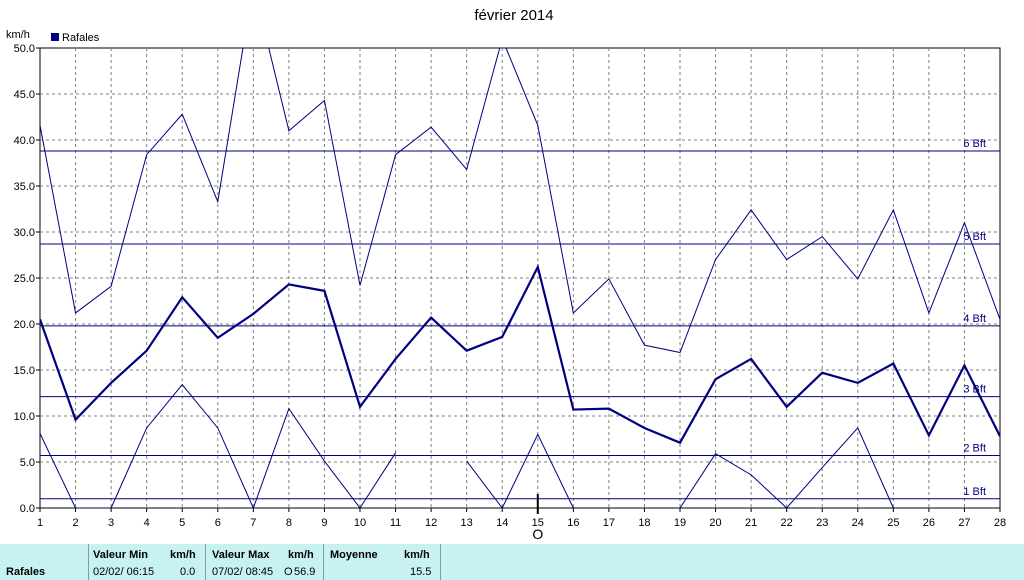 This screenshot has width=1024, height=580. What do you see at coordinates (974, 390) in the screenshot?
I see `beaufort-label: 3 Bft` at bounding box center [974, 390].